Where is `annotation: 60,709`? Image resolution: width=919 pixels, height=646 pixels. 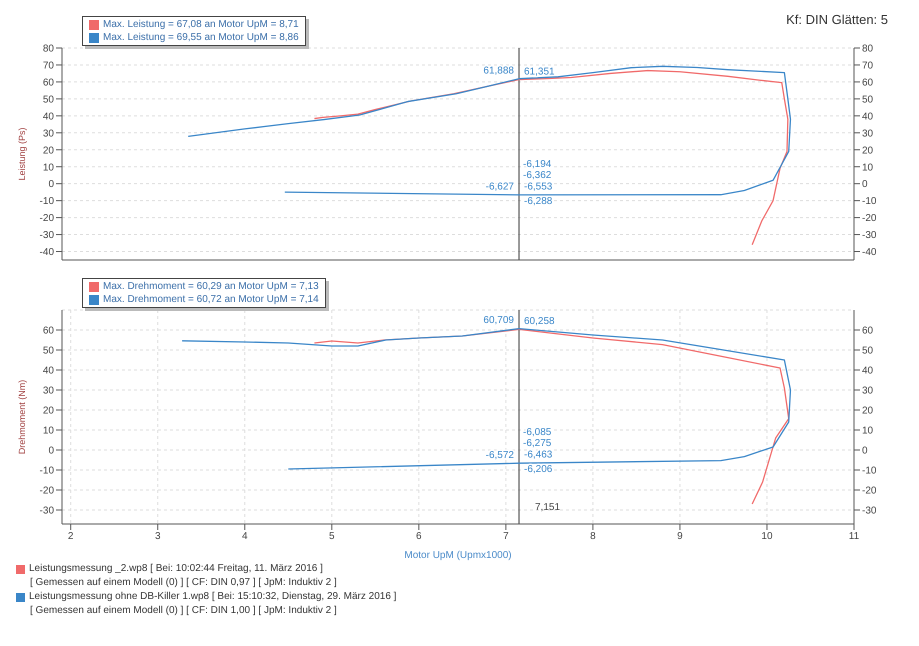
annotation: 60,709 is located at coordinates (498, 320).